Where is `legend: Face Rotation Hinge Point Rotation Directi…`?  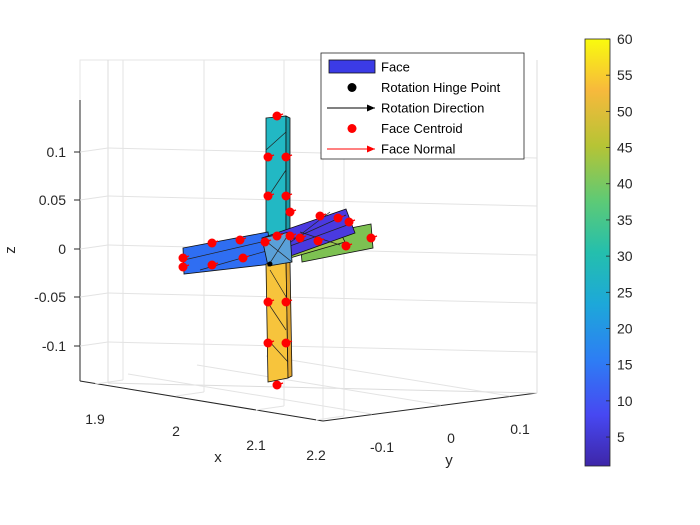 legend: Face Rotation Hinge Point Rotation Directi… is located at coordinates (422, 106).